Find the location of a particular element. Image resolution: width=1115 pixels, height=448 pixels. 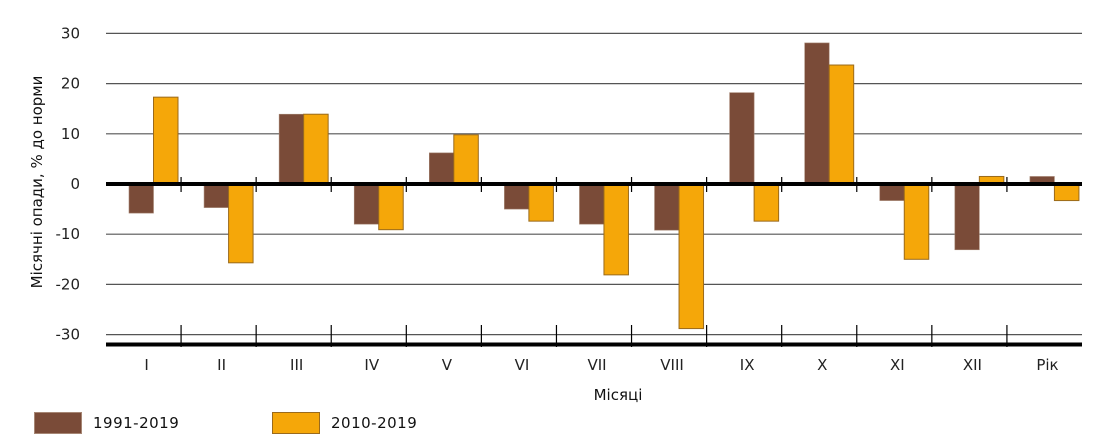

x-tick-label: VIII is located at coordinates (672, 365).